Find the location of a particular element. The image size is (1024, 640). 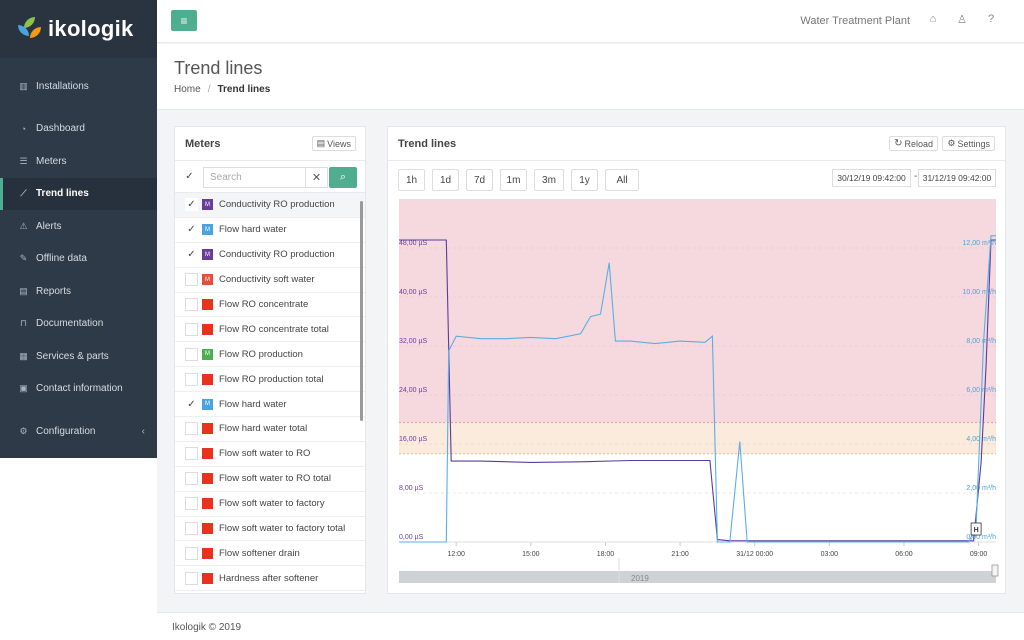

sidebar-item-contact-information: ▣ Contact information is located at coordinates (78, 389).